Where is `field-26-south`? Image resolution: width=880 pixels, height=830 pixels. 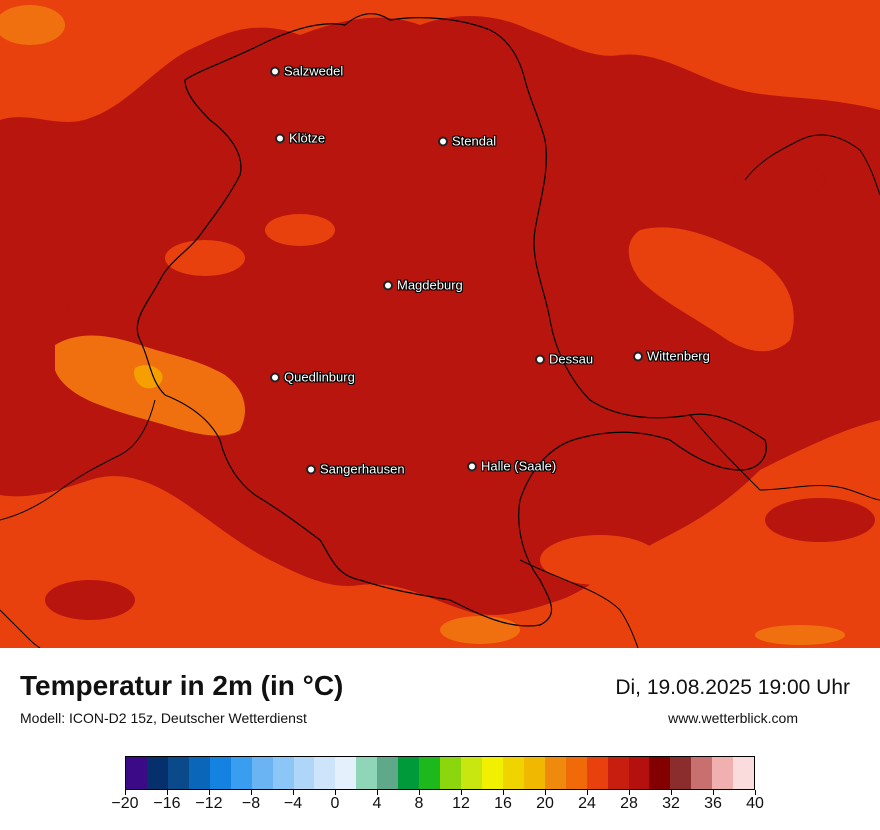
field-26-south is located at coordinates (440, 598).